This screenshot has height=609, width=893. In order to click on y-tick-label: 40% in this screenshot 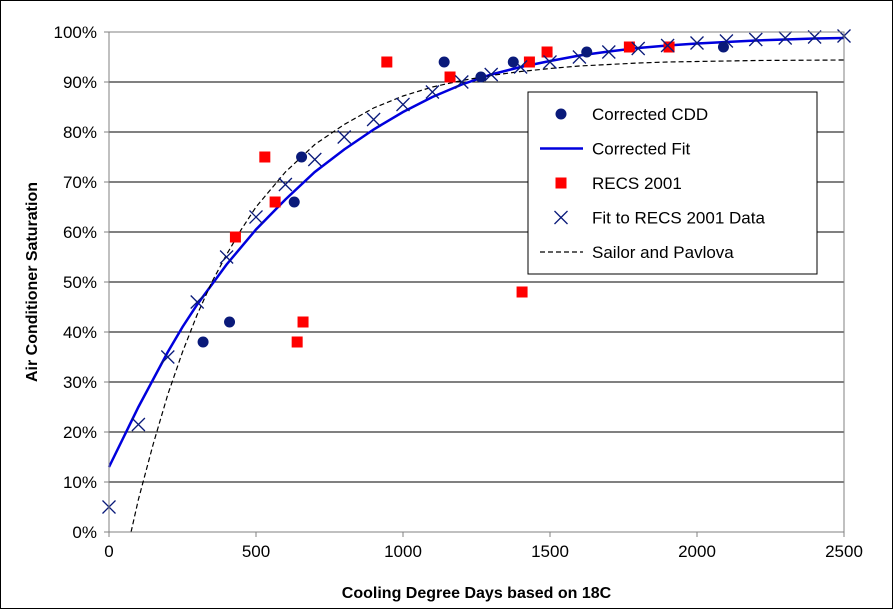, I will do `click(80, 332)`.